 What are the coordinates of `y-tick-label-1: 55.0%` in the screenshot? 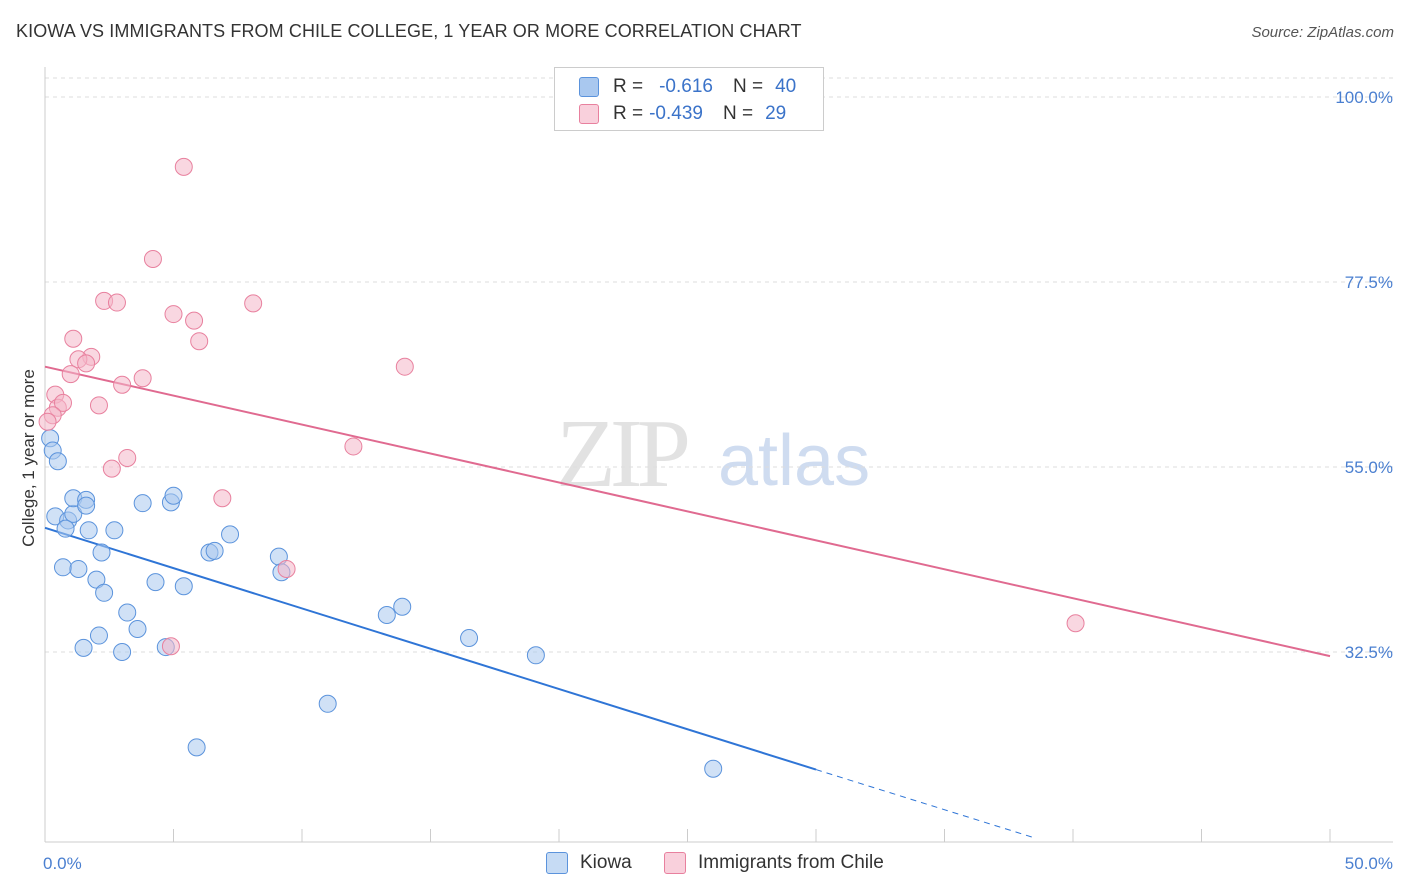 It's located at (1369, 467).